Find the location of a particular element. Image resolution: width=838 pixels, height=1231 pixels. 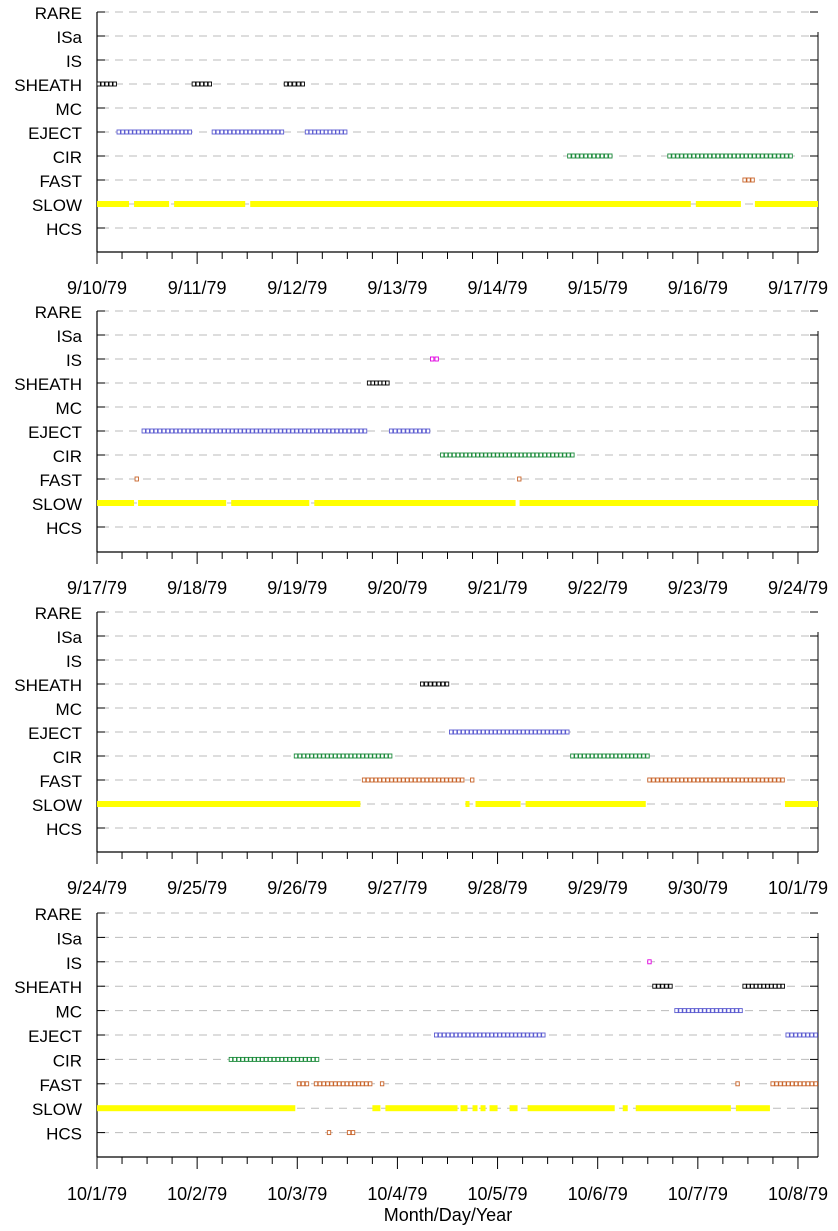

interval-hcs is located at coordinates (351, 1133).